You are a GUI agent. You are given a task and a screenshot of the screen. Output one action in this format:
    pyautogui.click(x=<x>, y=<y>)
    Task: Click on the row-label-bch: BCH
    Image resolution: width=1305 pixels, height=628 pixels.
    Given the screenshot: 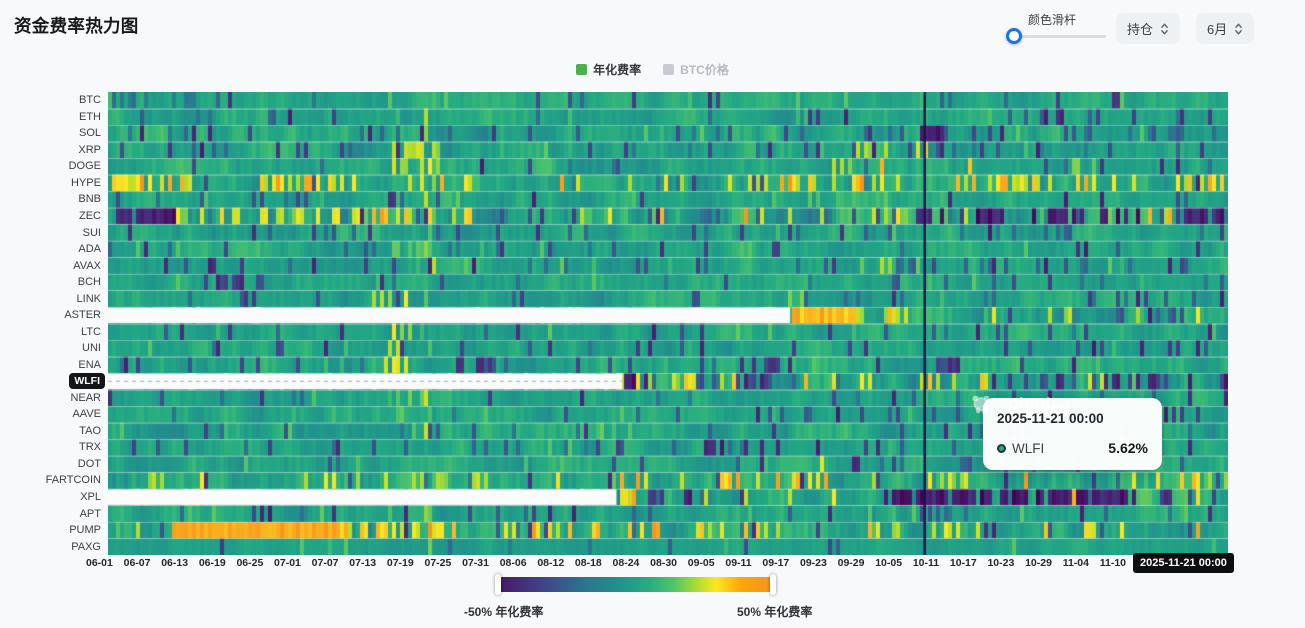 What is the action you would take?
    pyautogui.click(x=89, y=282)
    